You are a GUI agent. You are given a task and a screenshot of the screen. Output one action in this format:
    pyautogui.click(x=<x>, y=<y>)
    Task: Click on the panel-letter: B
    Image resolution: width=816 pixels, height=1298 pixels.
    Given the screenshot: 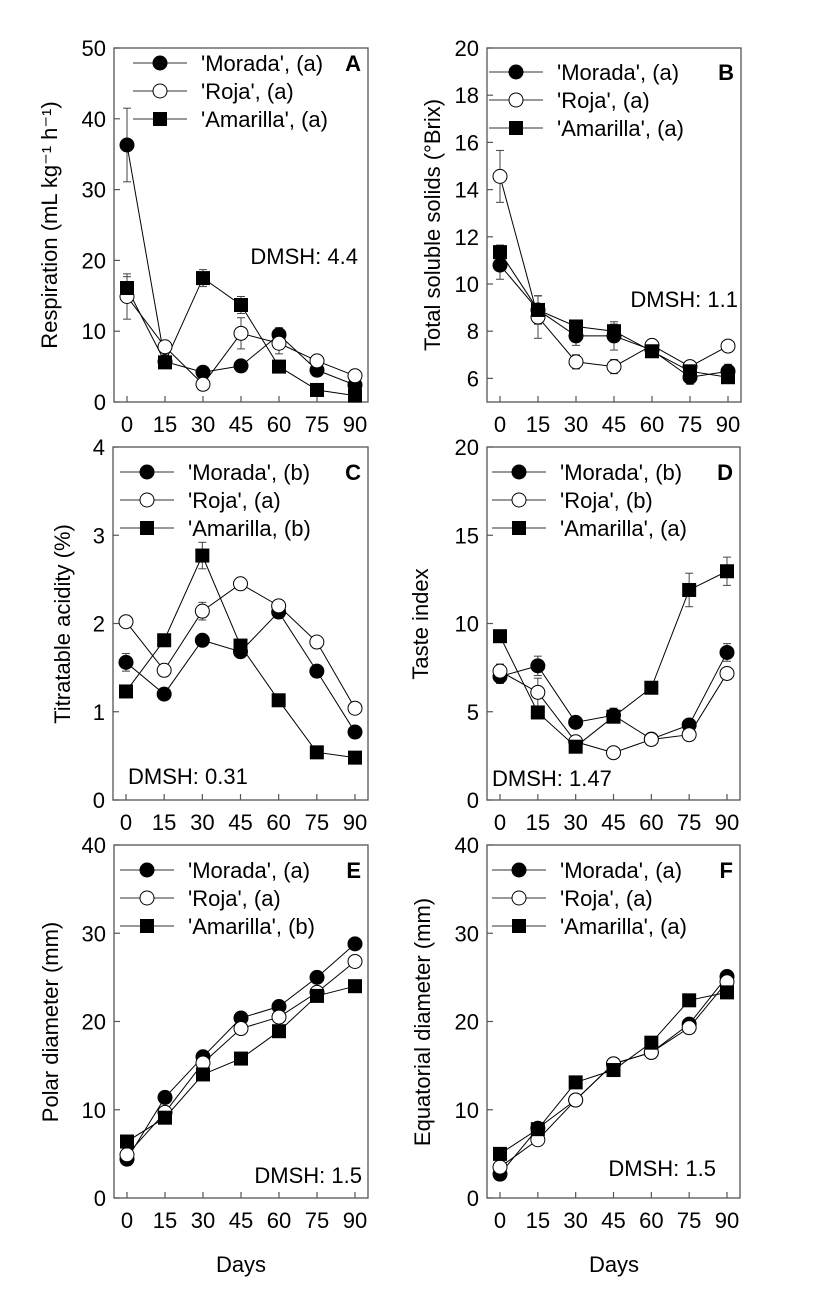 What is the action you would take?
    pyautogui.click(x=726, y=72)
    